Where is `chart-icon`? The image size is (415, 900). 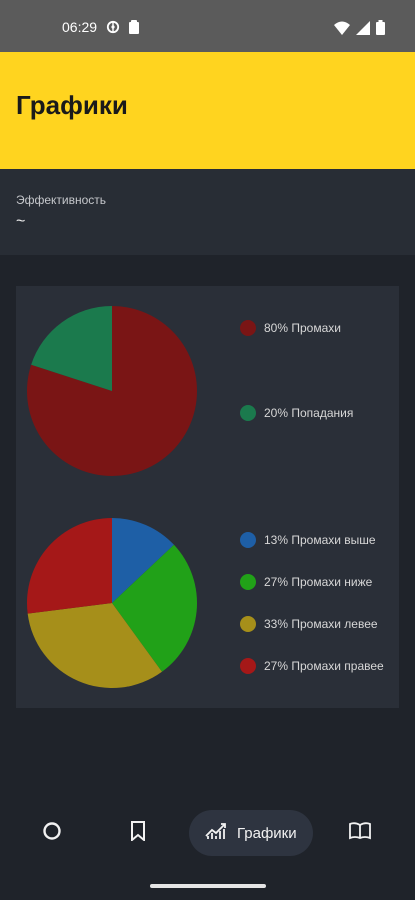
chart-icon is located at coordinates (216, 833).